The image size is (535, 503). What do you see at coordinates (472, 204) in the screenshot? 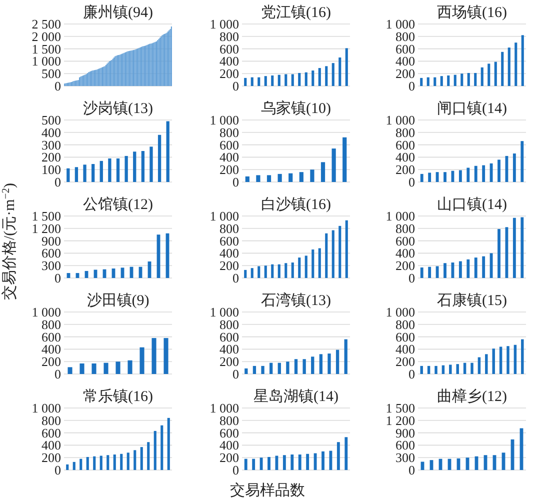
I see `chart-title: 山口镇(14)` at bounding box center [472, 204].